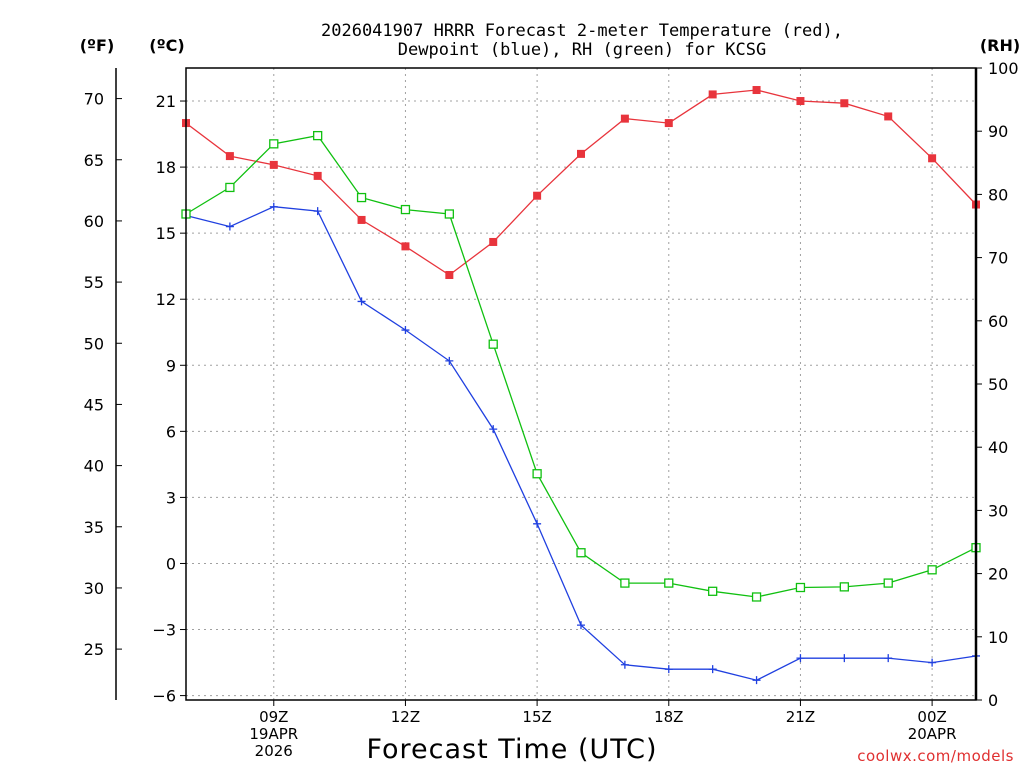  Describe the element at coordinates (800, 717) in the screenshot. I see `time-tick-label: 21Z` at that location.